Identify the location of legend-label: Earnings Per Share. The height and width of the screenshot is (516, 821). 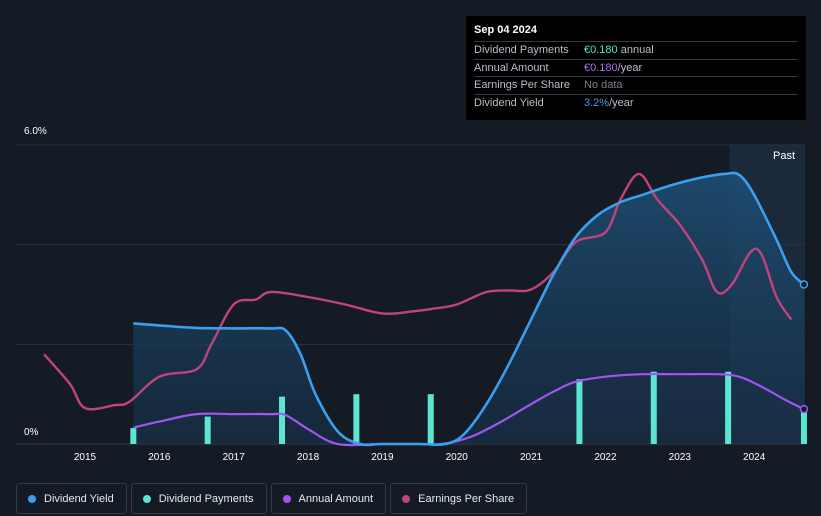
(466, 498).